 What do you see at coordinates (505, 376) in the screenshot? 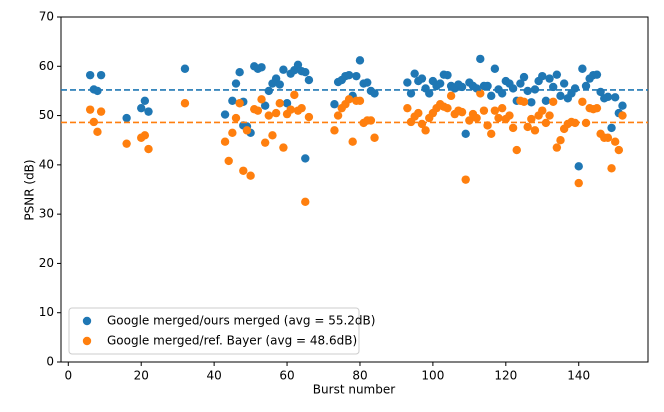
I see `x-tick-label: 120` at bounding box center [505, 376].